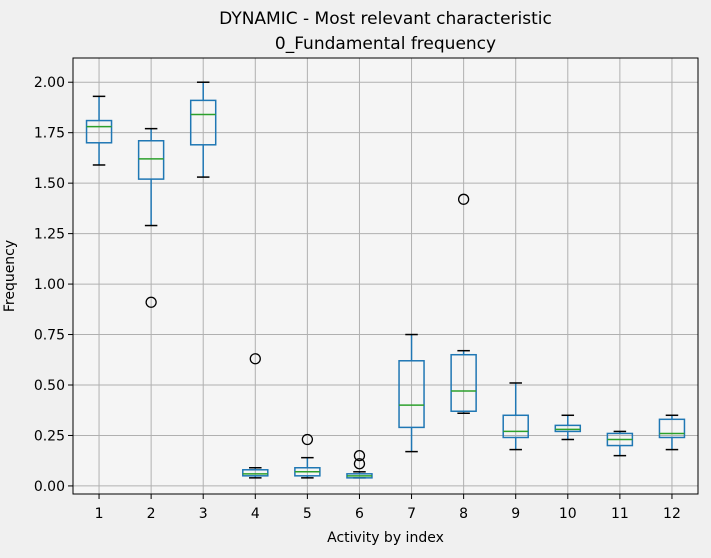  What do you see at coordinates (49, 336) in the screenshot?
I see `y-tick-label: 0.75` at bounding box center [49, 336].